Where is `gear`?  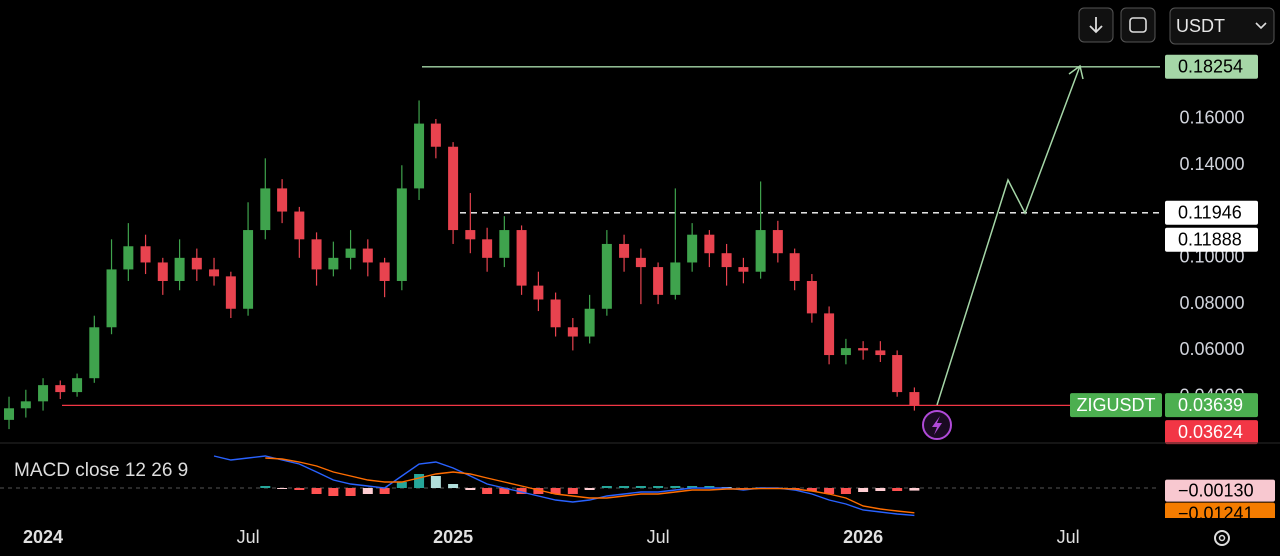 gear is located at coordinates (1222, 538).